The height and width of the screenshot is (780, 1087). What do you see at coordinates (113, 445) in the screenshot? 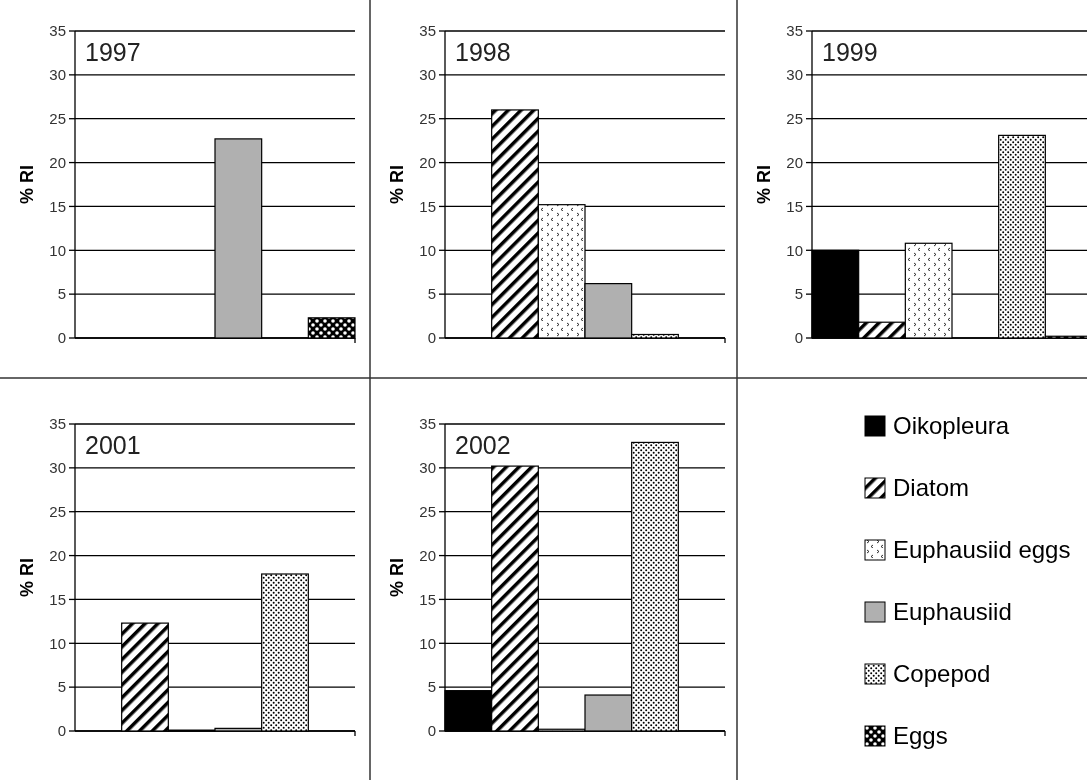
I see `chart-title: 2001` at bounding box center [113, 445].